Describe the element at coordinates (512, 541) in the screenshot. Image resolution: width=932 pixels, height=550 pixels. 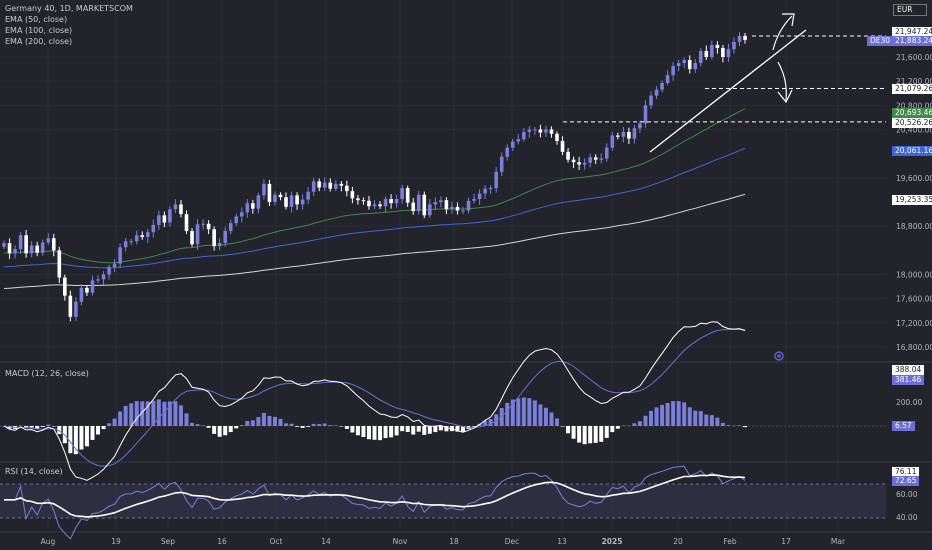
I see `time-label-8: Dec` at that location.